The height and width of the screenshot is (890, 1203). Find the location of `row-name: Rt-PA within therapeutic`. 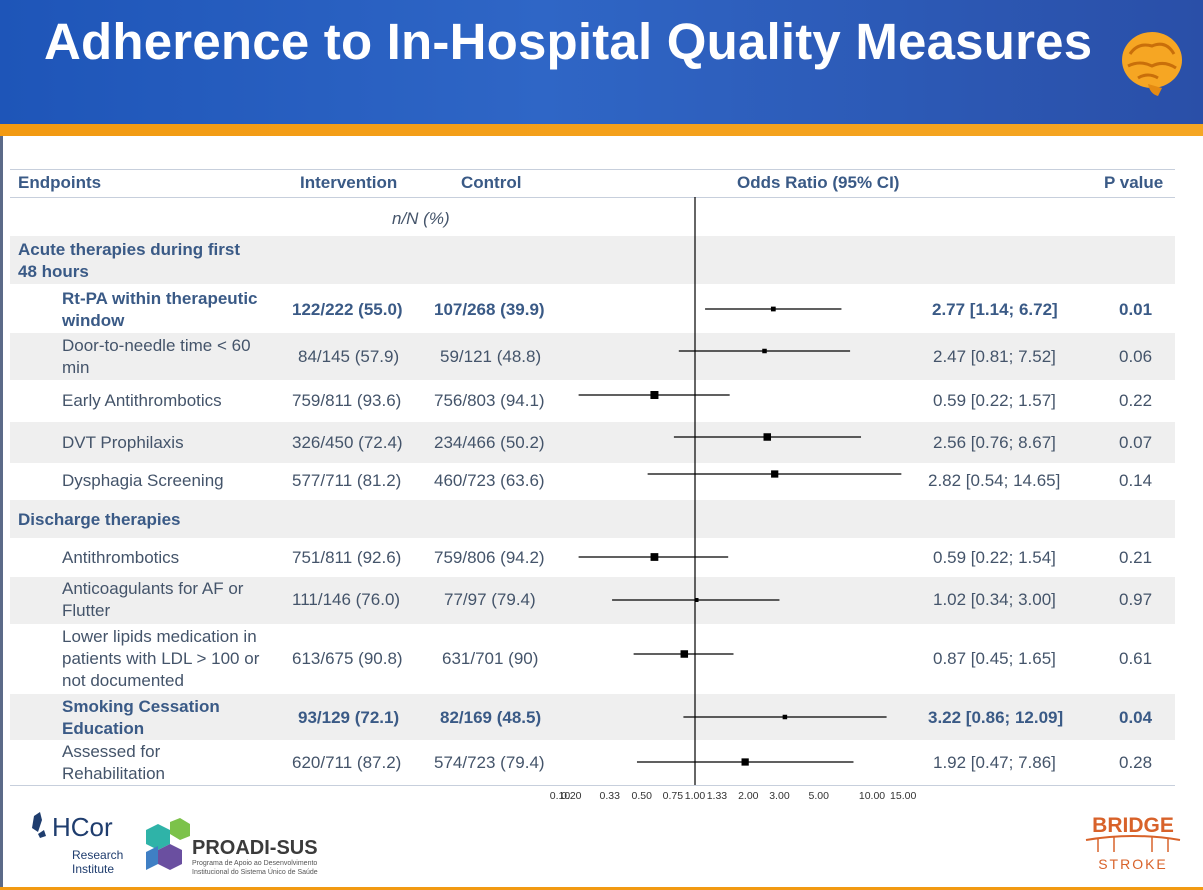

row-name: Rt-PA within therapeutic is located at coordinates (160, 298).